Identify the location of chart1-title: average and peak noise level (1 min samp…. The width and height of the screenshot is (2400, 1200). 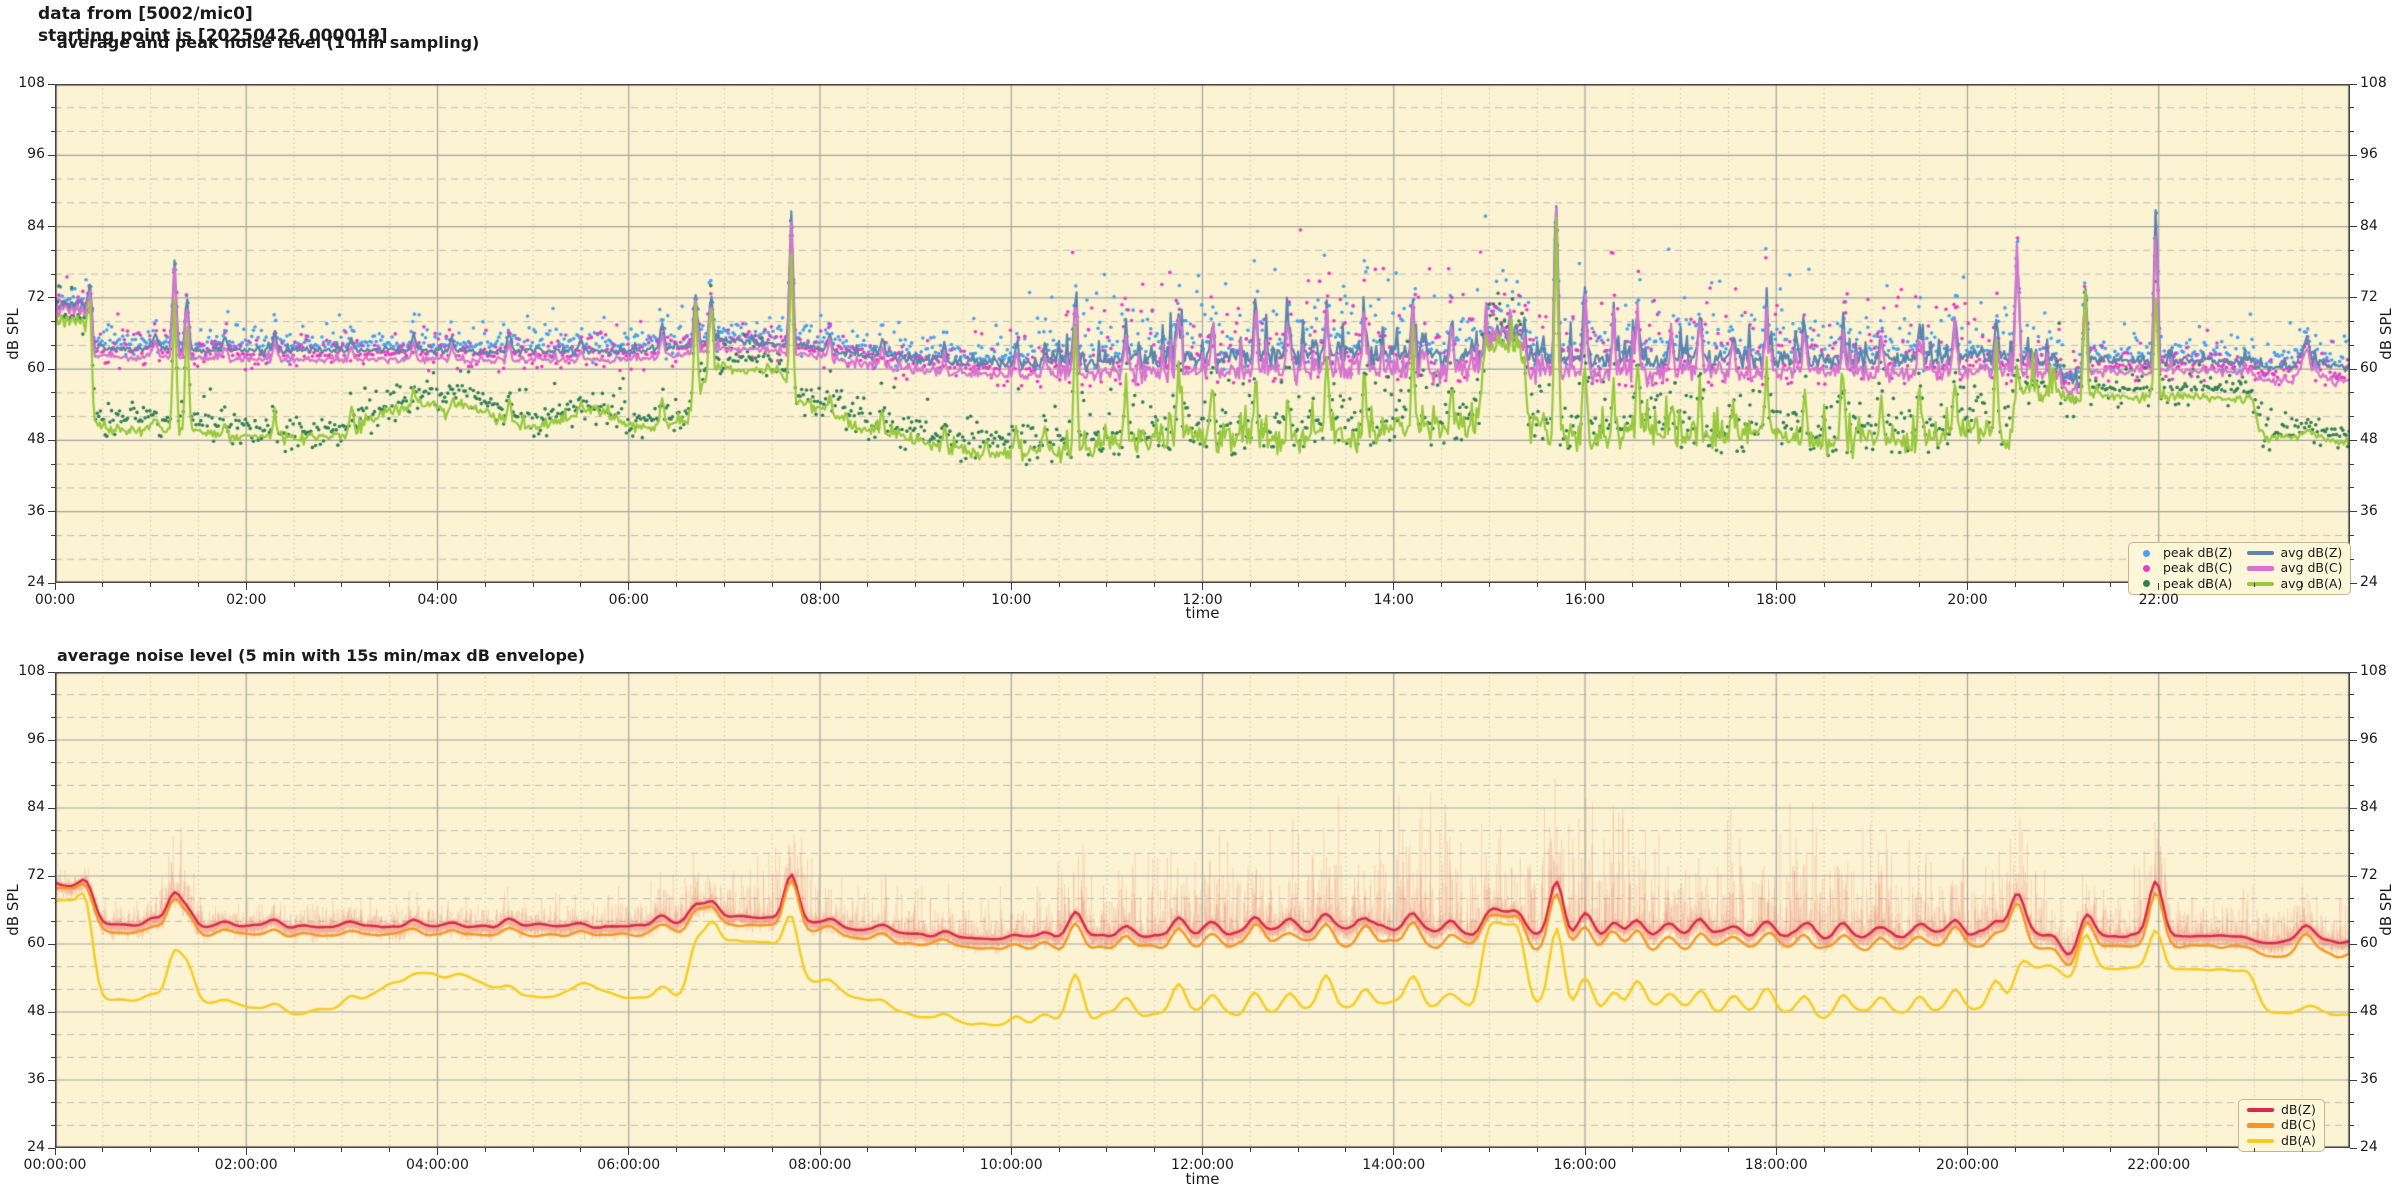
(268, 42).